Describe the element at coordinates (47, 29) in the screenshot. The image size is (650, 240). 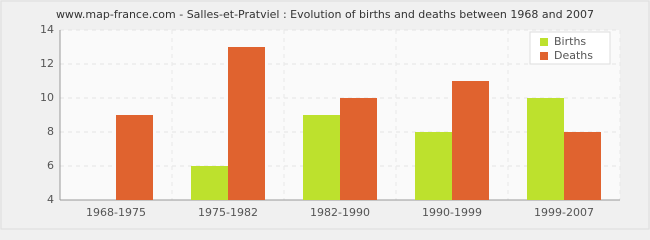
I see `y-tick-label: 14` at that location.